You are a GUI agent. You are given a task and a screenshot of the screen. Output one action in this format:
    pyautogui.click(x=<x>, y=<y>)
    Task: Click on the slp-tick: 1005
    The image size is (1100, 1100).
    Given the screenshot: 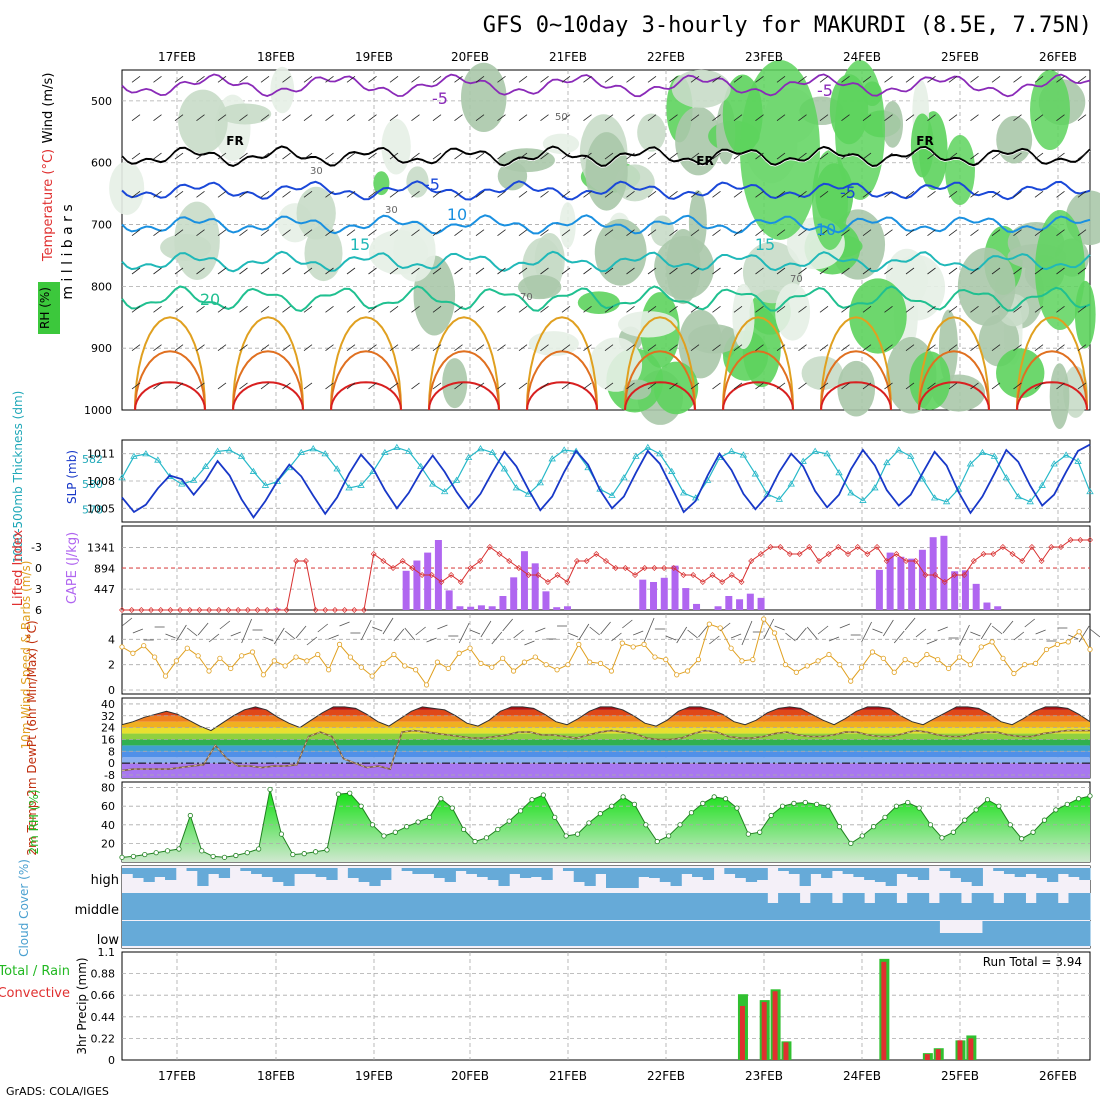 What is the action you would take?
    pyautogui.click(x=101, y=508)
    